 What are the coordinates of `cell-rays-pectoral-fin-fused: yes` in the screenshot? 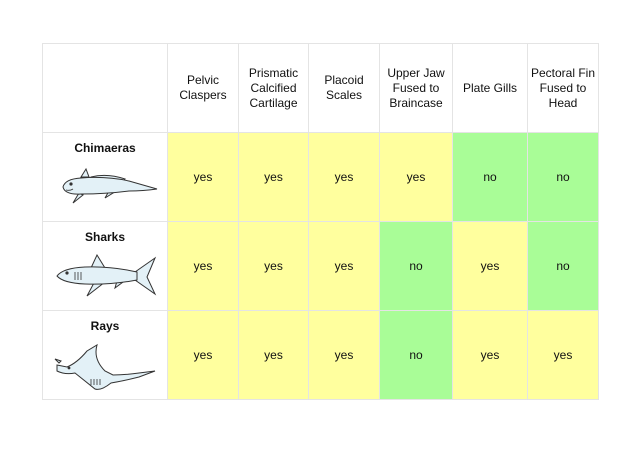 It's located at (563, 355).